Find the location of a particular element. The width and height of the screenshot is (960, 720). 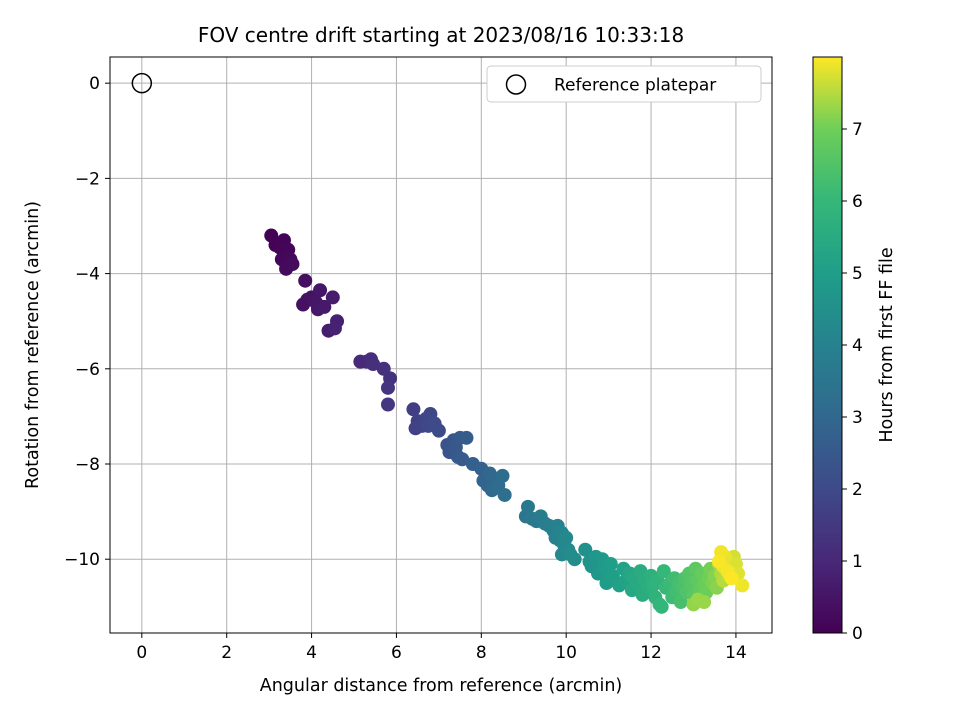

x-tick-label: 4 is located at coordinates (311, 653).